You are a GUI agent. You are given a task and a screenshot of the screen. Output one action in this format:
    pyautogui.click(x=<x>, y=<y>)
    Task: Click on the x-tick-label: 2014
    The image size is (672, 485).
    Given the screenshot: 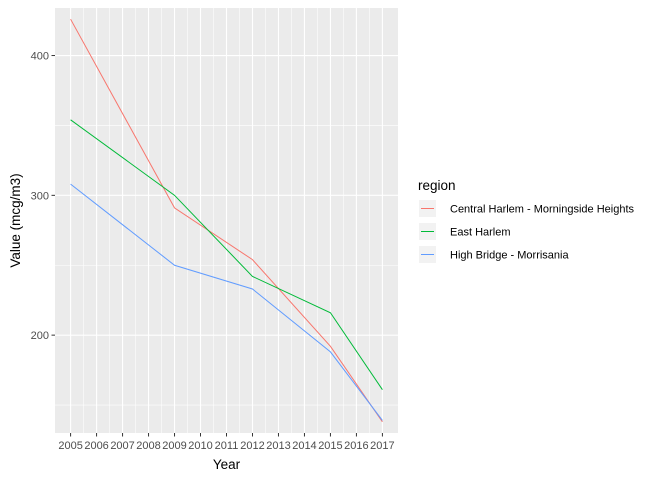 What is the action you would take?
    pyautogui.click(x=304, y=446)
    